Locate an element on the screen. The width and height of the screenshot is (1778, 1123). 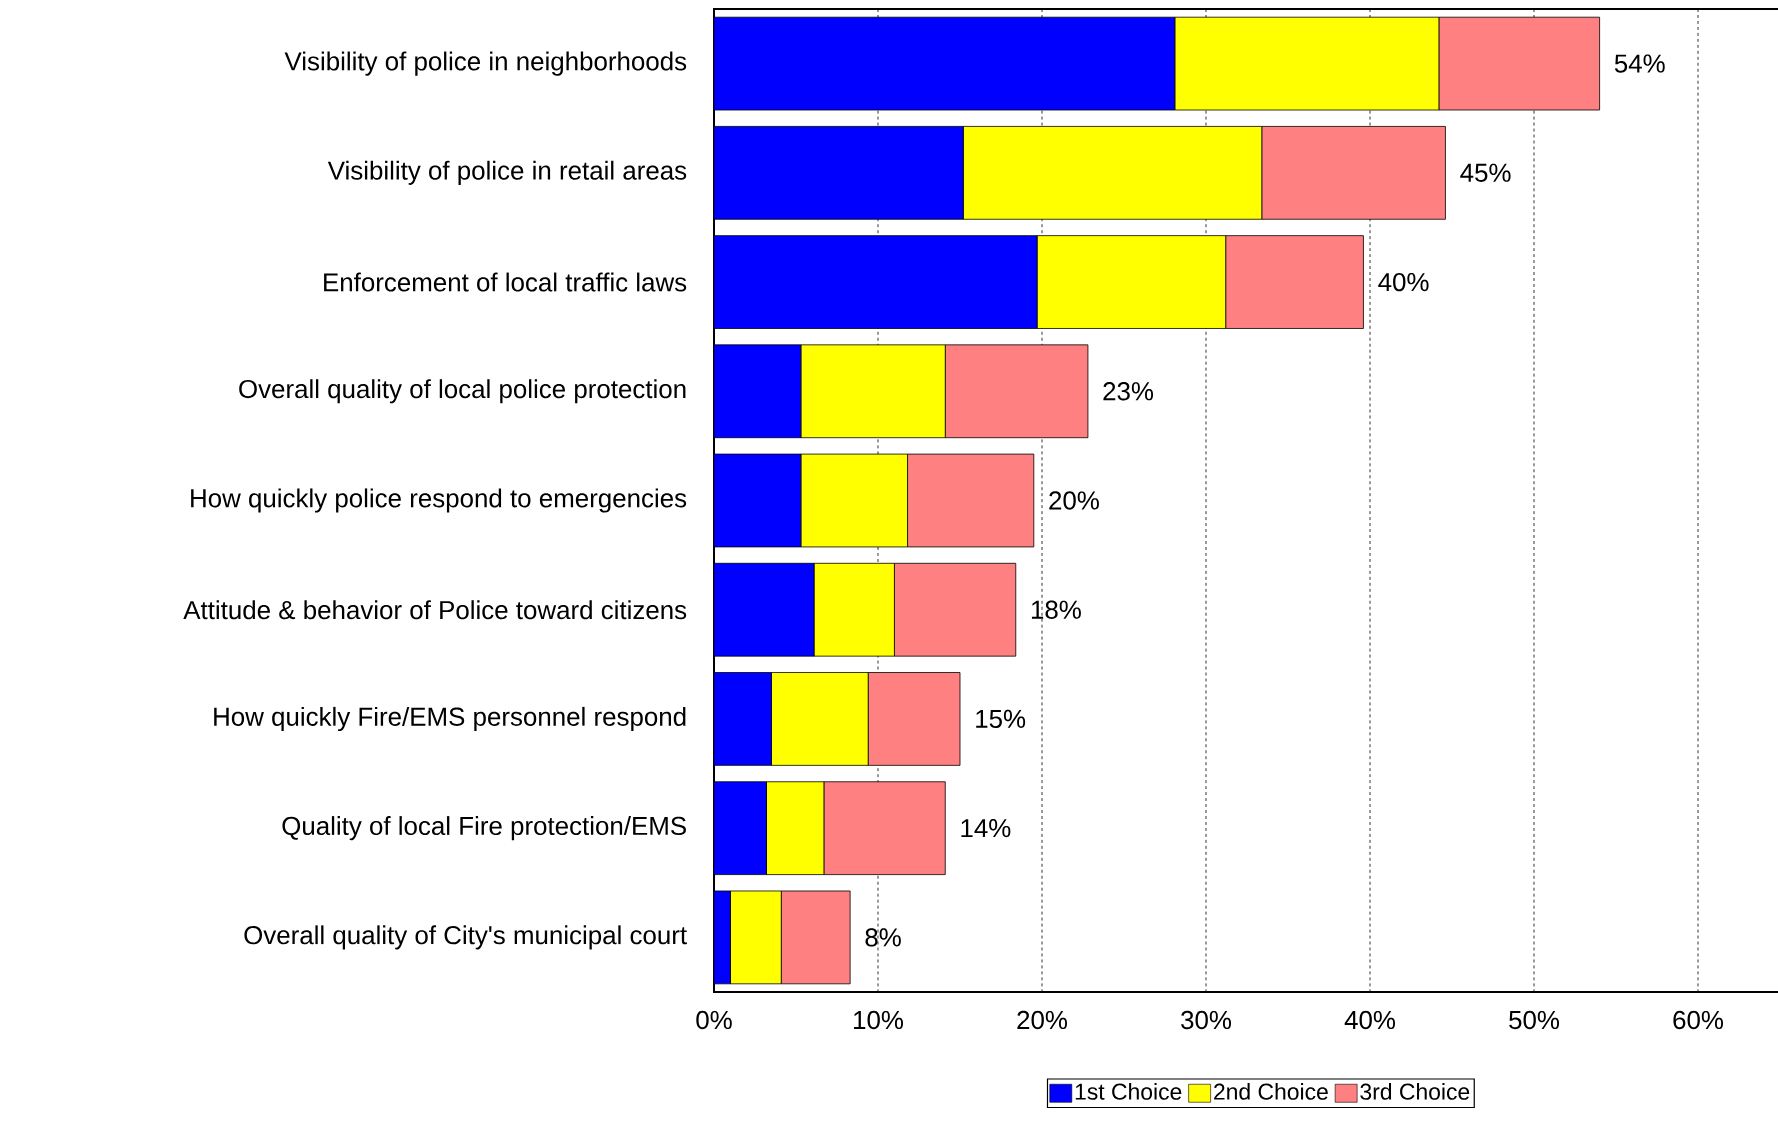
y-tick-label: Overall quality of local police protection is located at coordinates (462, 391).